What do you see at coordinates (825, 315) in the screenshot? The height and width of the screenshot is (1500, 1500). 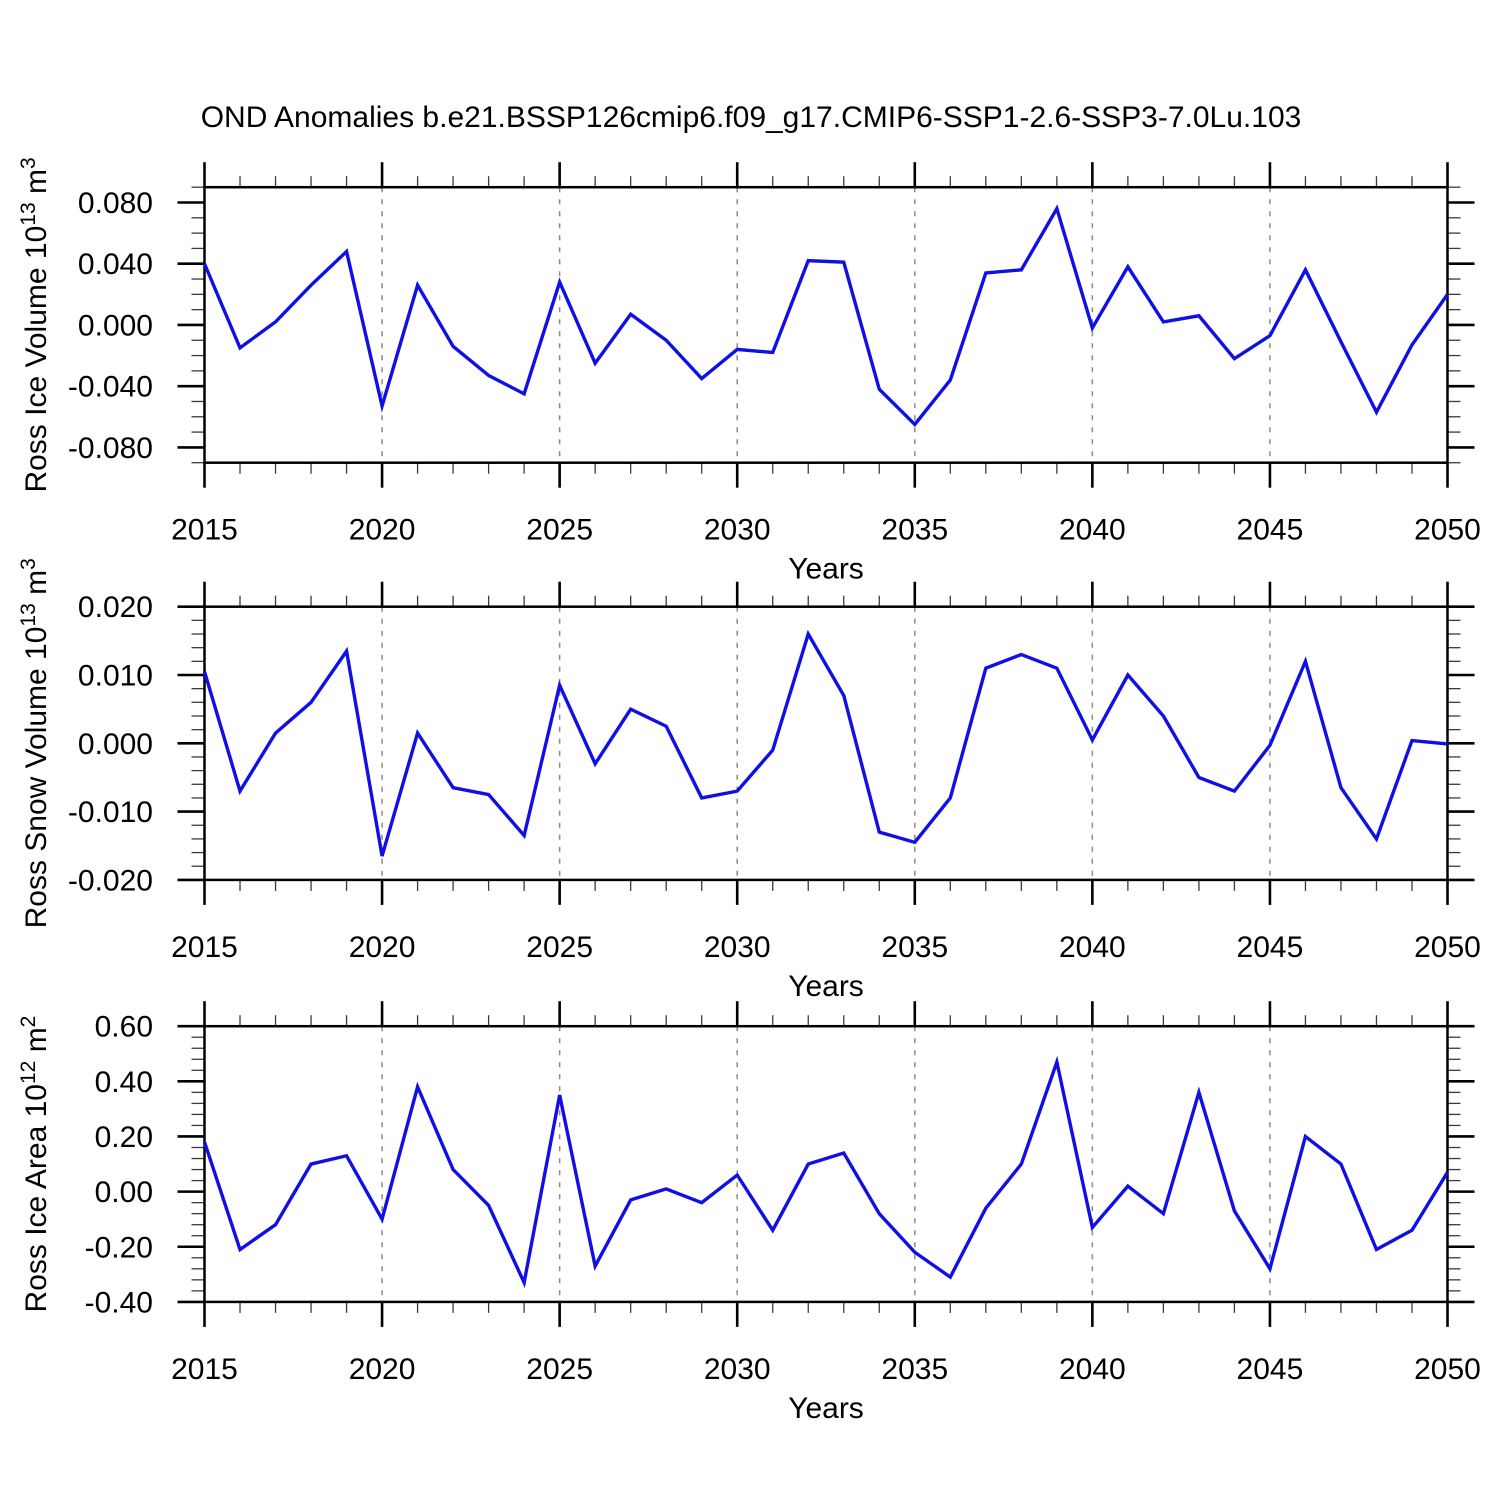 I see `series-line-ross-ice-volume` at bounding box center [825, 315].